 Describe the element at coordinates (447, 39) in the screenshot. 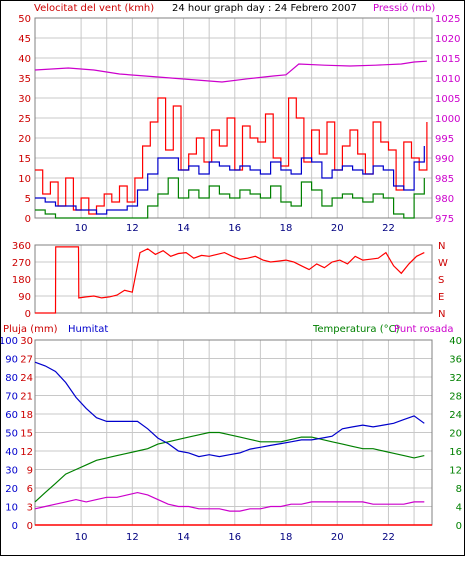

I see `pressure-tick-label: 1020` at that location.